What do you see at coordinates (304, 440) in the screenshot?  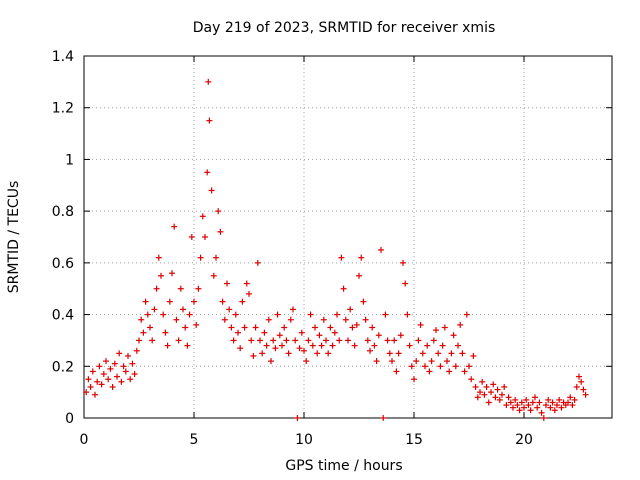 I see `x-tick-label: 10` at bounding box center [304, 440].